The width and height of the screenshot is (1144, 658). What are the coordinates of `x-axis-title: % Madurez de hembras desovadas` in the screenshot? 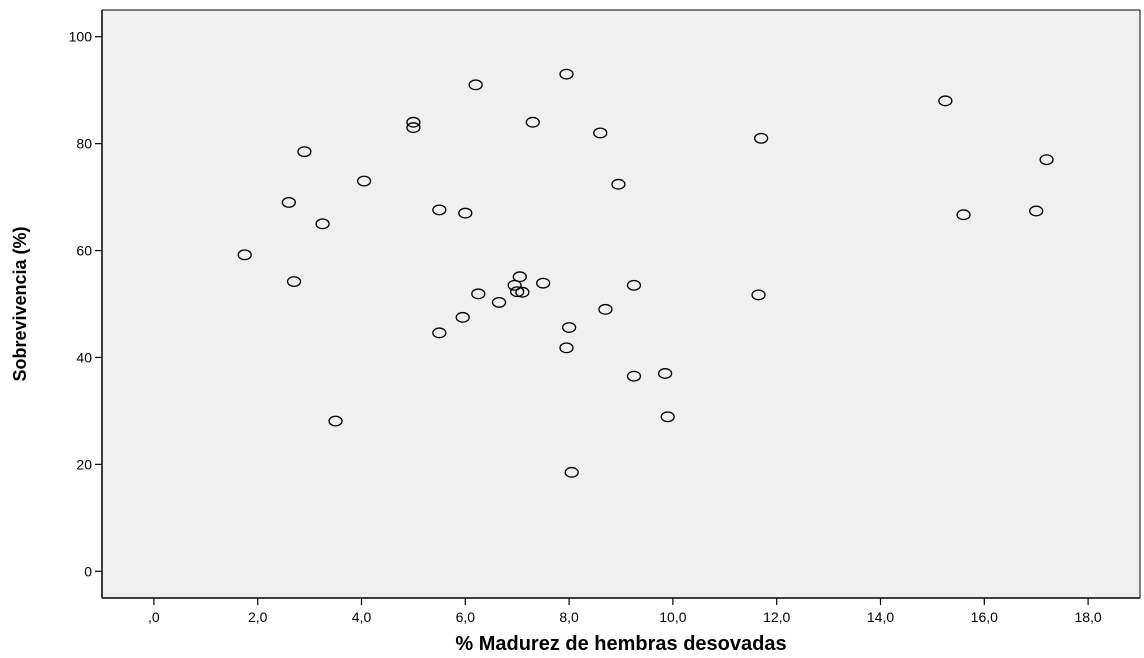 It's located at (620, 644).